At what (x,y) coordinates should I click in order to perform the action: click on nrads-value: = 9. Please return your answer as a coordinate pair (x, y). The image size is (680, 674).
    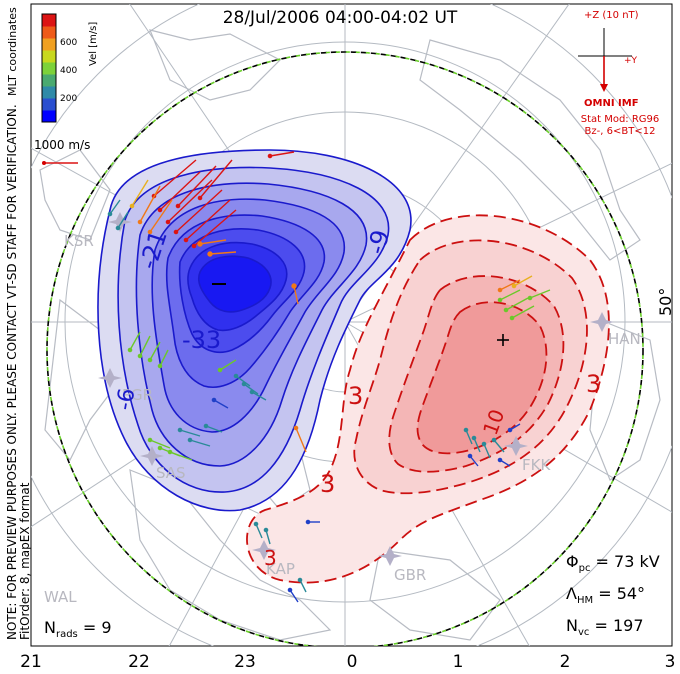
    Looking at the image, I should click on (94, 627).